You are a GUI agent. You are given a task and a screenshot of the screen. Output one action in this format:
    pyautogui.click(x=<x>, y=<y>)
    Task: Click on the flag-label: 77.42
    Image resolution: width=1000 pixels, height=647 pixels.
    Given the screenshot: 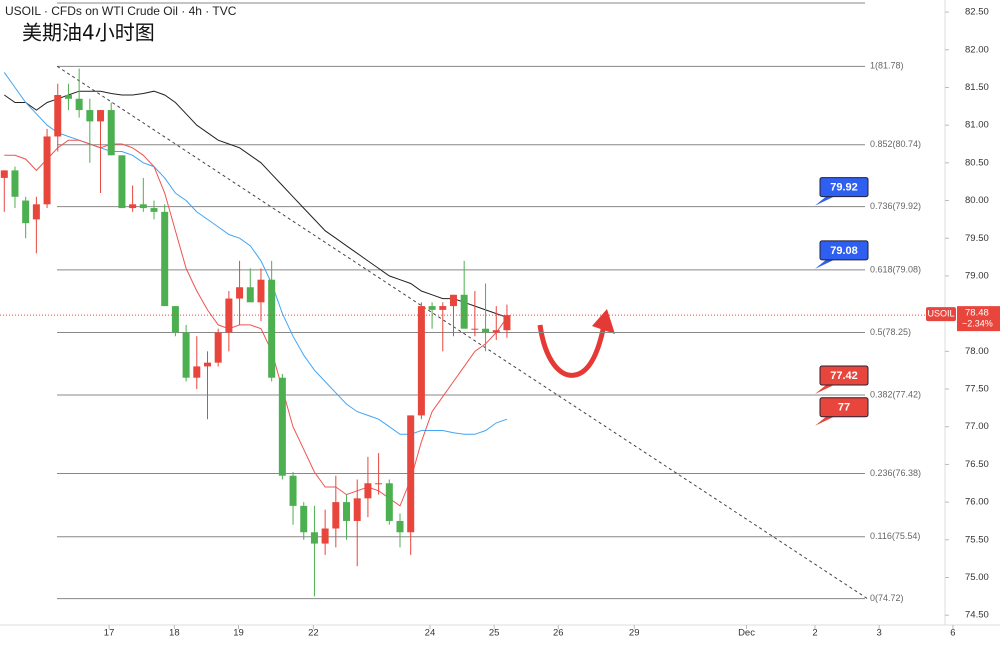 What is the action you would take?
    pyautogui.click(x=844, y=376)
    